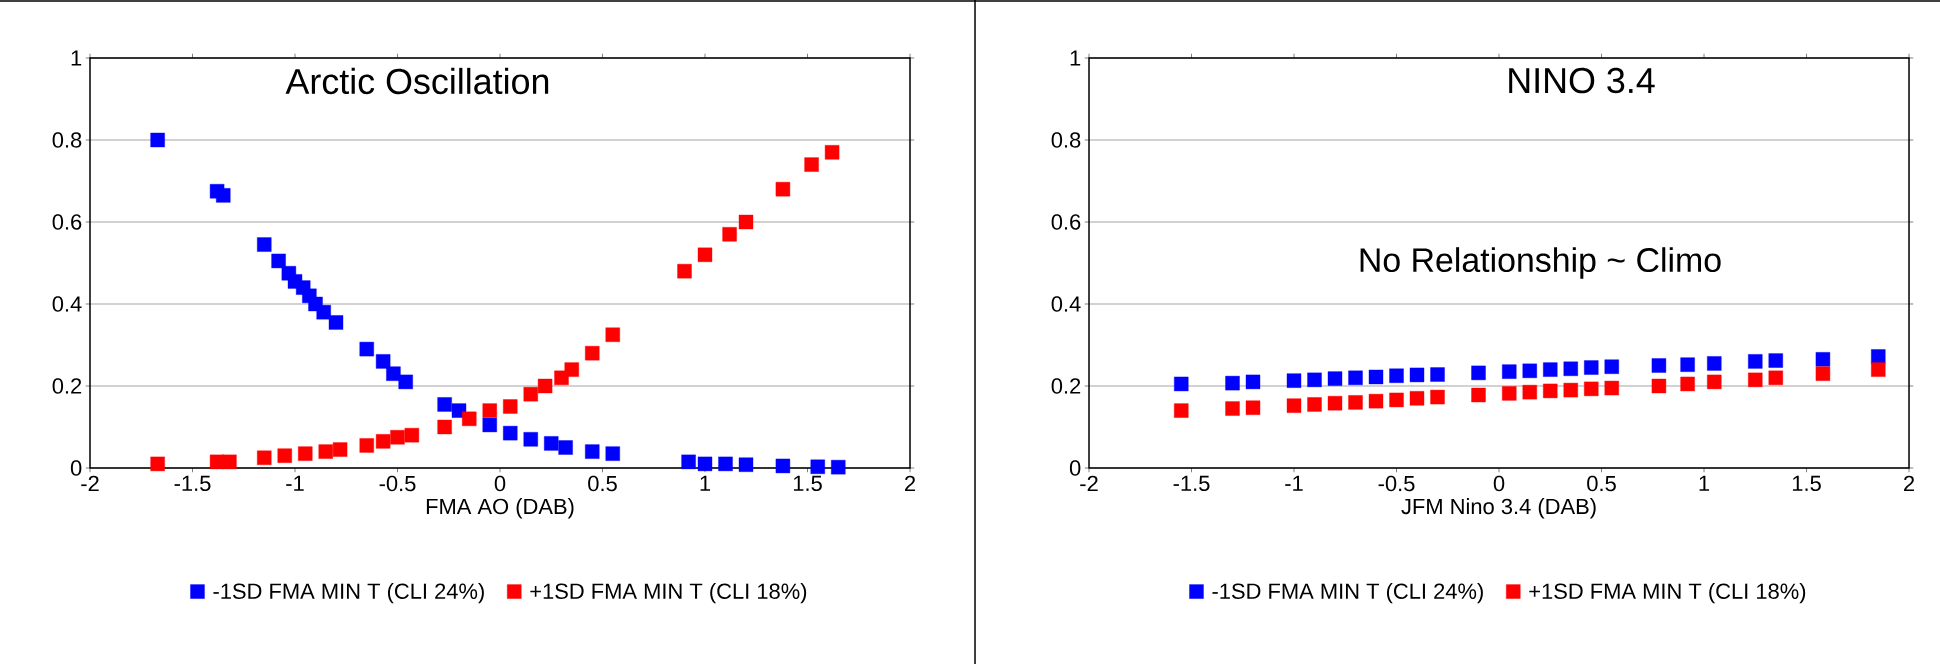  What do you see at coordinates (1667, 593) in the screenshot?
I see `legend-label: +1SD FMA MIN T (CLI 18%)` at bounding box center [1667, 593].